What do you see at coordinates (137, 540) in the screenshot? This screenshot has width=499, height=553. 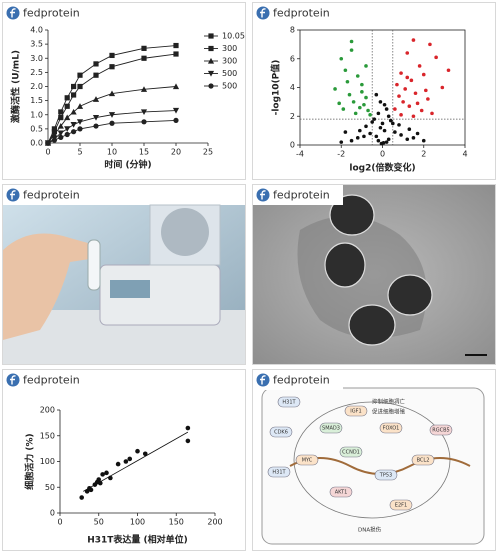 I see `x-axis-label: H31T表达量 (相对单位)` at bounding box center [137, 540].